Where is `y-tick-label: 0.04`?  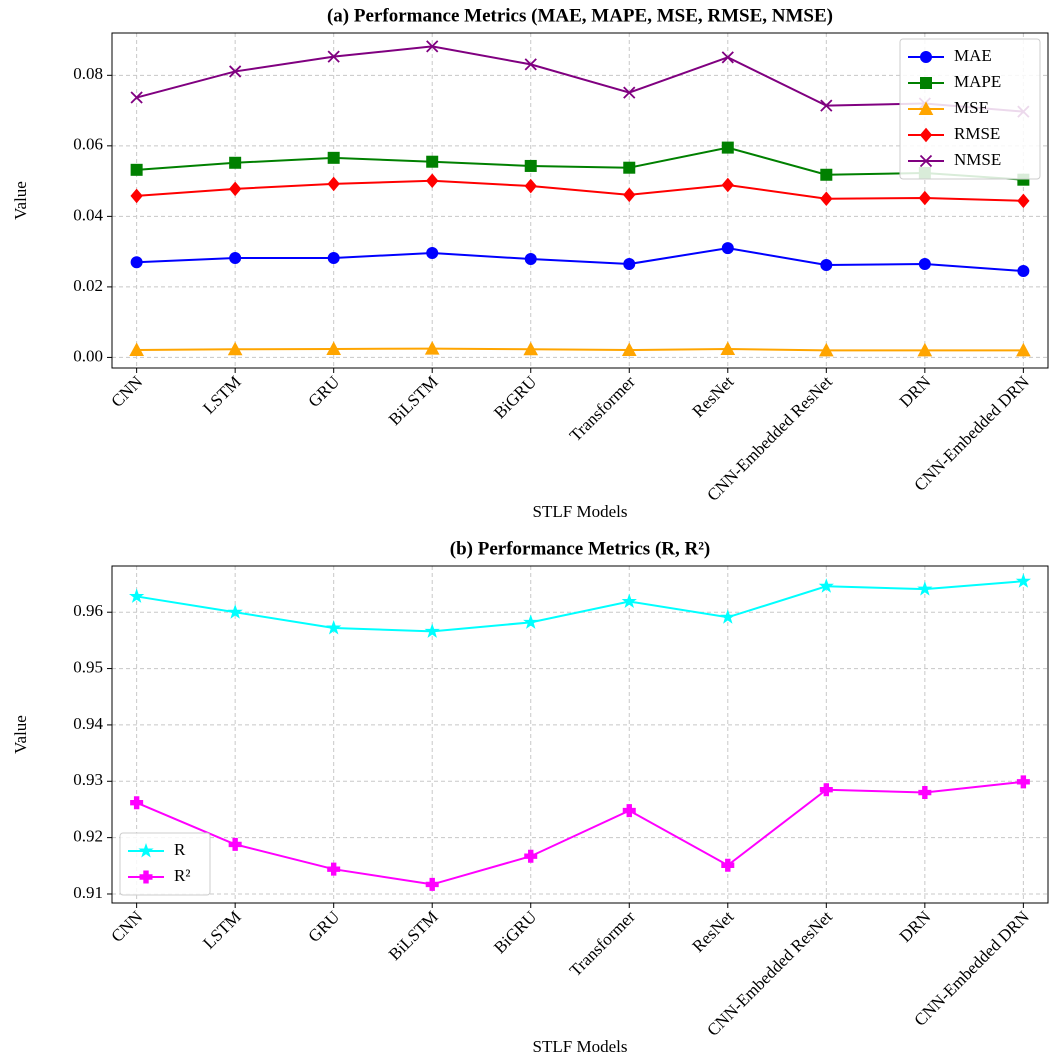 y-tick-label: 0.04 is located at coordinates (88, 214).